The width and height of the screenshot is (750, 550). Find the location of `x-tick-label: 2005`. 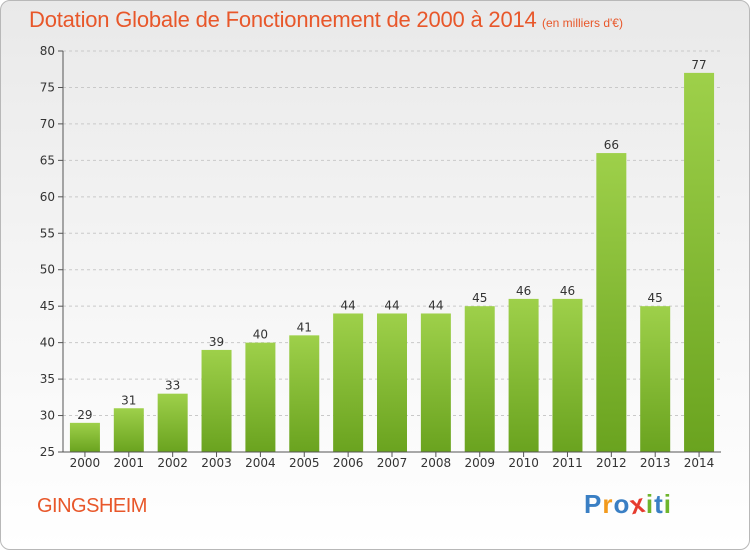

x-tick-label: 2005 is located at coordinates (304, 463).